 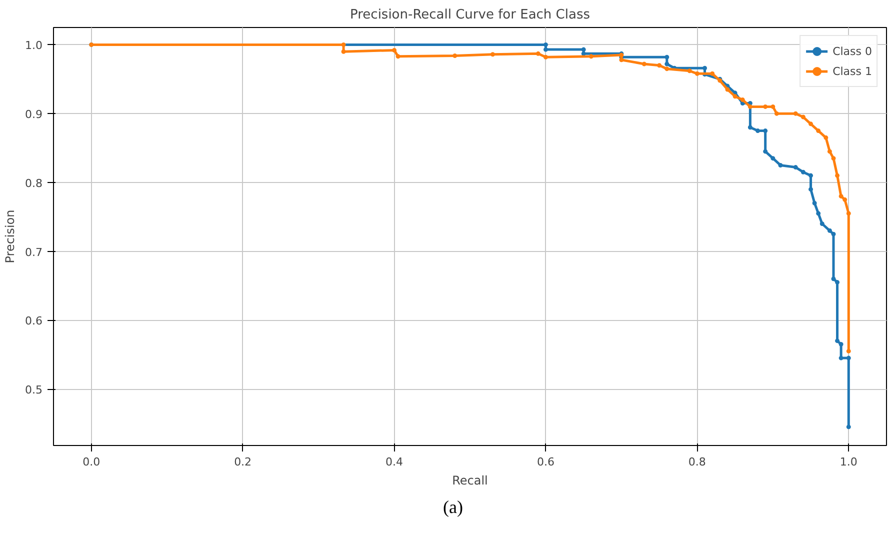 I want to click on y-tick-label: 0.7, so click(x=34, y=252).